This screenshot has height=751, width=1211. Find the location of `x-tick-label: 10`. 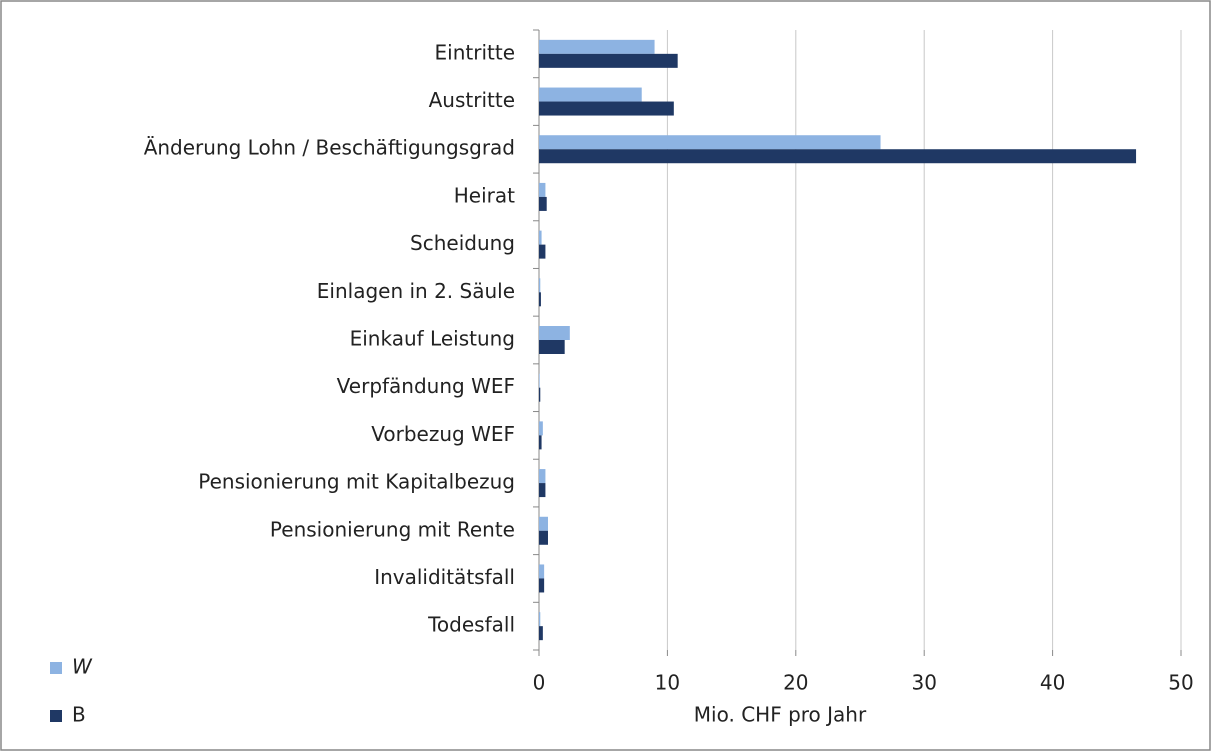

x-tick-label: 10 is located at coordinates (667, 683).